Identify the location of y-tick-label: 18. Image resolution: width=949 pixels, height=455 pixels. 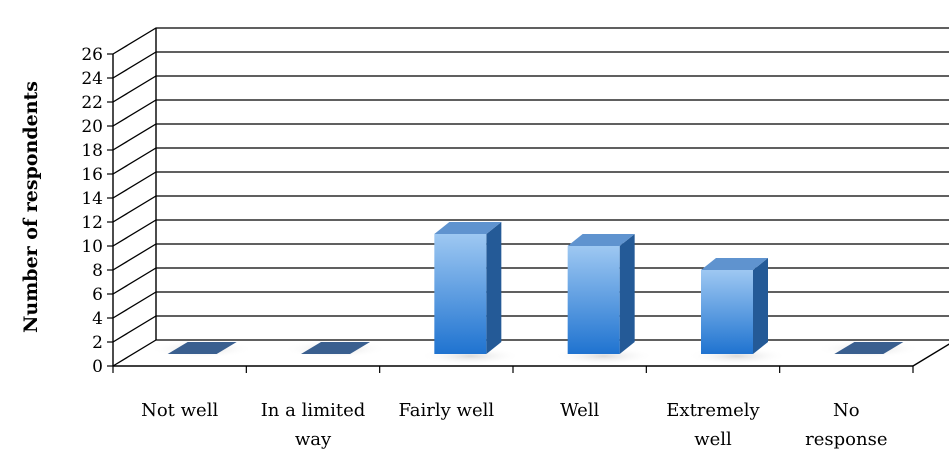
(92, 151).